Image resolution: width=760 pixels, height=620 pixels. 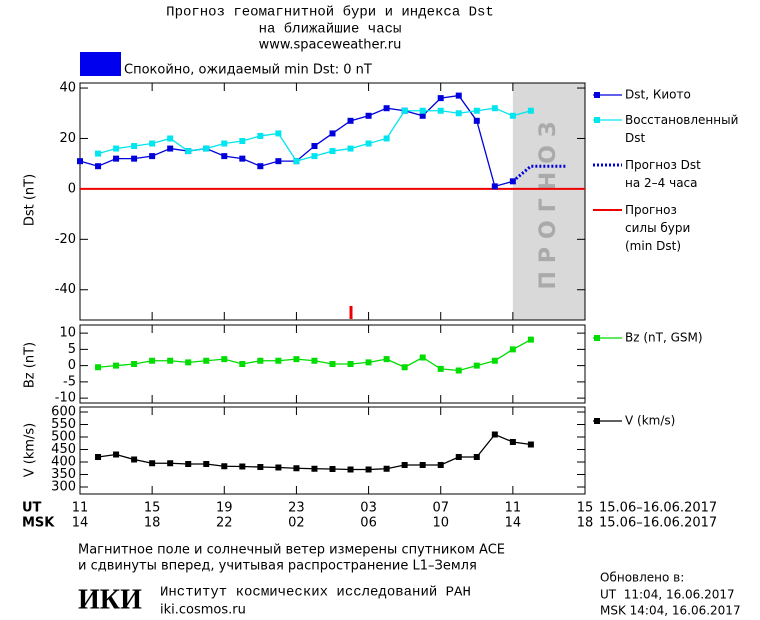 What do you see at coordinates (513, 523) in the screenshot?
I see `x-tick-label-msk: 14` at bounding box center [513, 523].